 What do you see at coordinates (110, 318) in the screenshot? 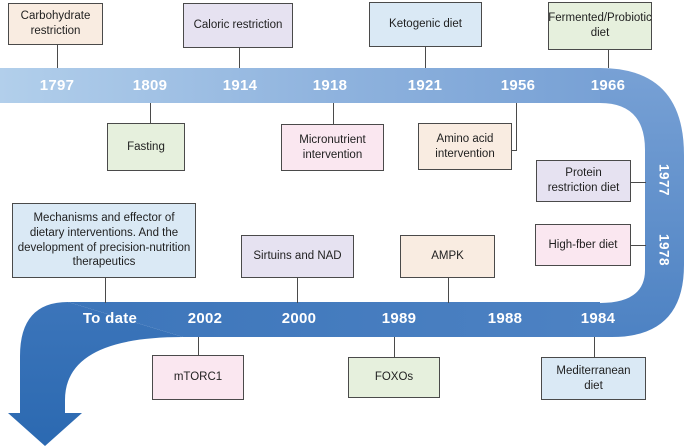
I see `year-label-to-date: To date` at bounding box center [110, 318].